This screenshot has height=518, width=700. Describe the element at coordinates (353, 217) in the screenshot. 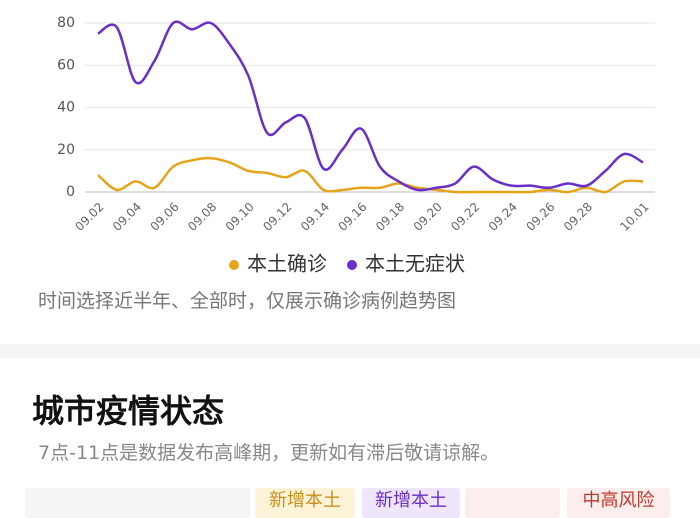

I see `x-tick-label: 09.16` at that location.